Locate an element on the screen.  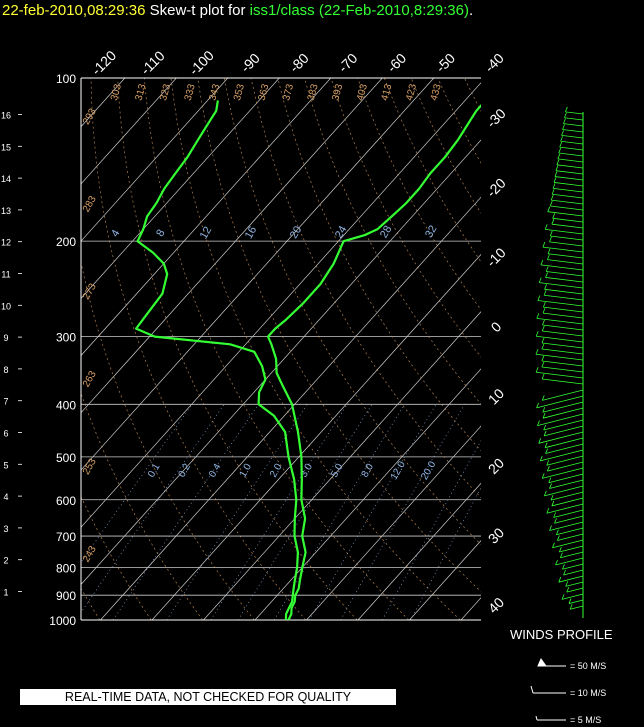
mixing-ratio-label: 12.0 is located at coordinates (398, 470).